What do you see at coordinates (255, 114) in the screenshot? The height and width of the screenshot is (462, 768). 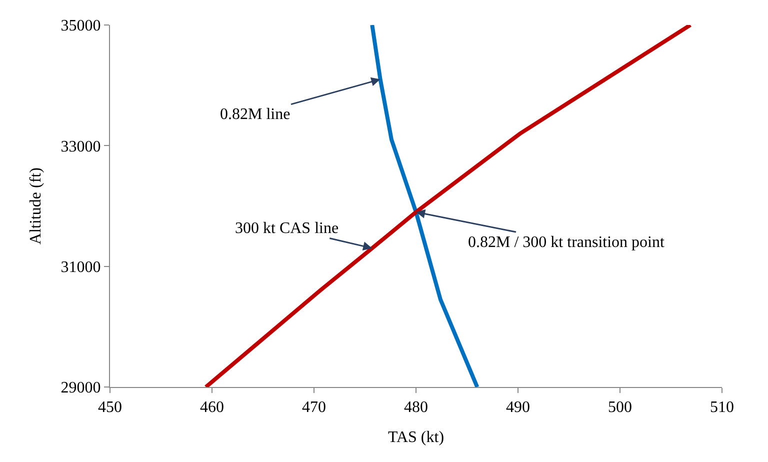 I see `annotation: 0.82M line` at bounding box center [255, 114].